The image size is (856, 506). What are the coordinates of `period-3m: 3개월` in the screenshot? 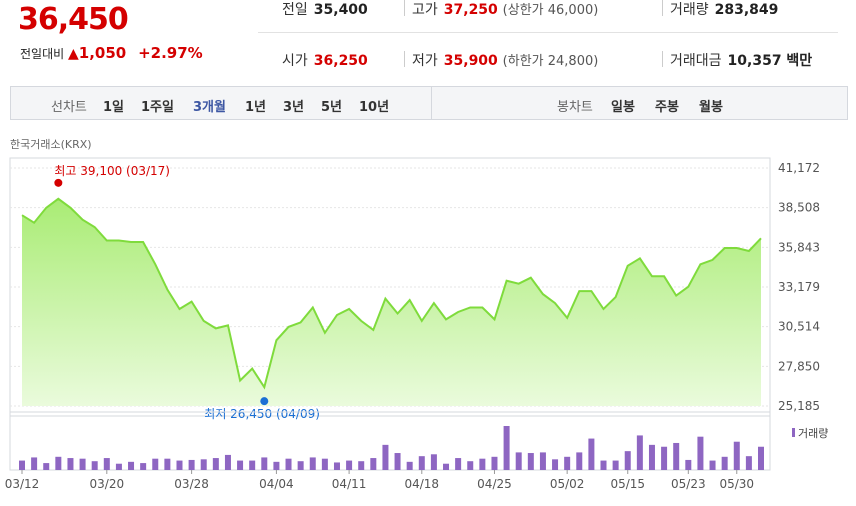 It's located at (209, 107).